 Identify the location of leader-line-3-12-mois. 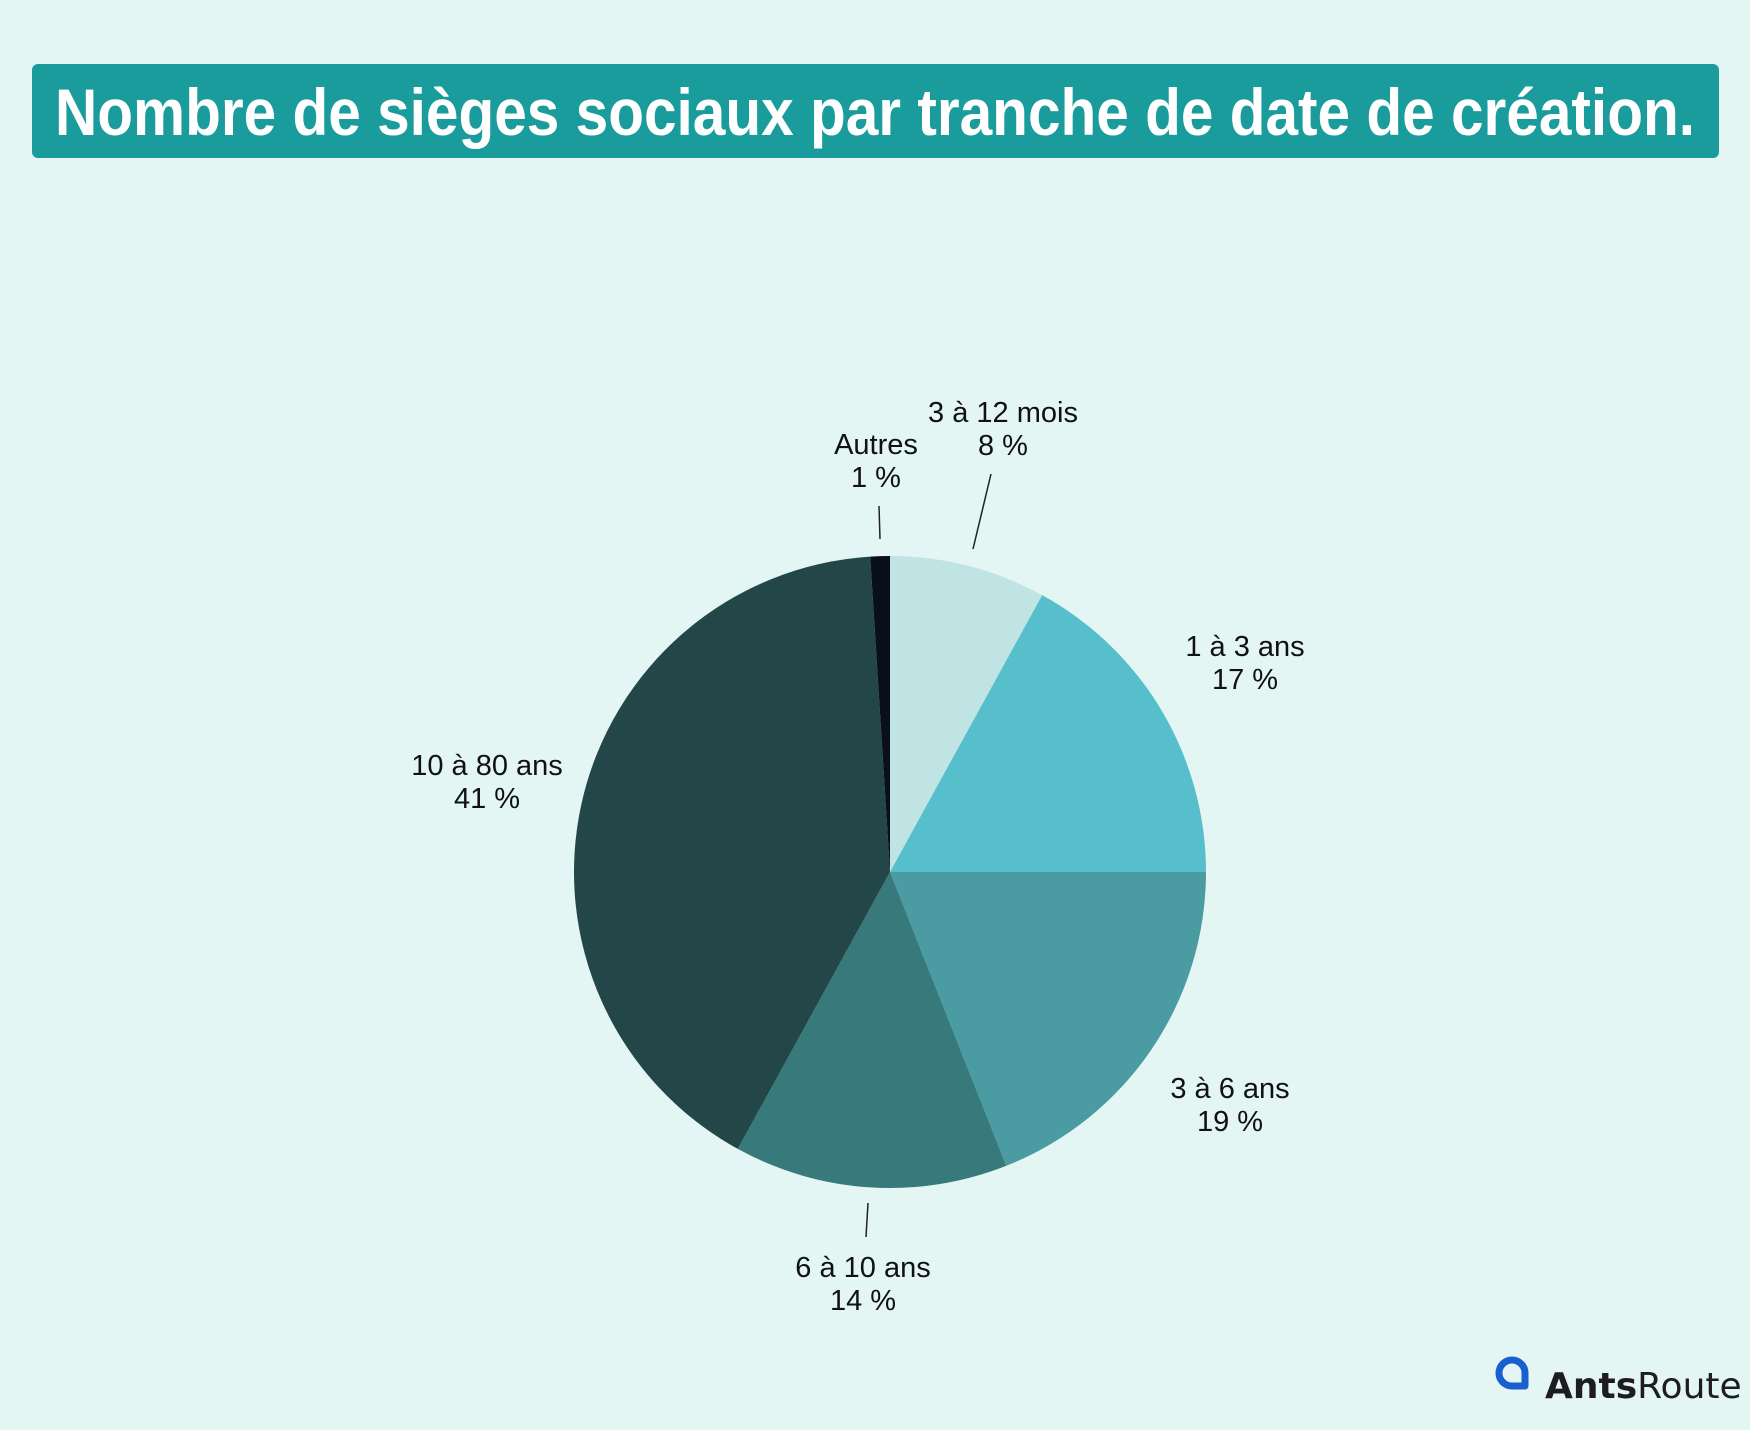
(982, 511).